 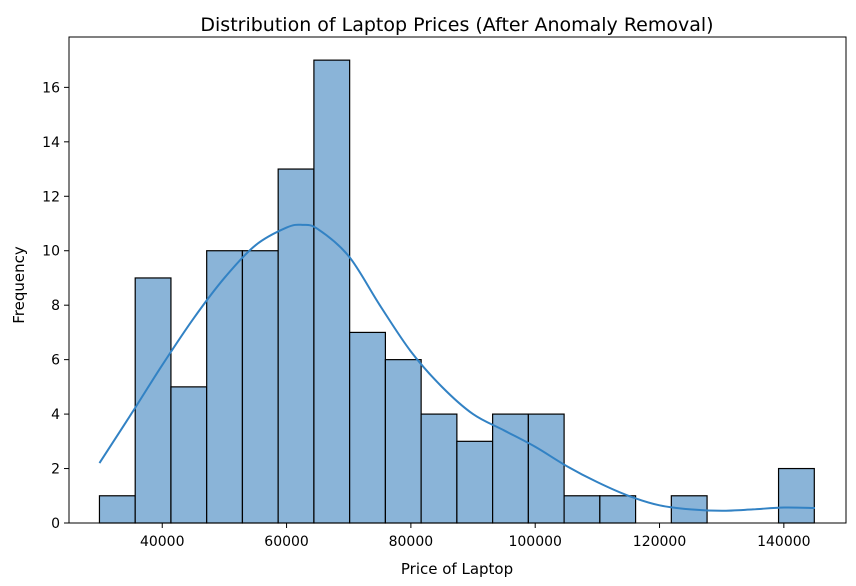 What do you see at coordinates (55, 361) in the screenshot?
I see `y-tick-label: 6` at bounding box center [55, 361].